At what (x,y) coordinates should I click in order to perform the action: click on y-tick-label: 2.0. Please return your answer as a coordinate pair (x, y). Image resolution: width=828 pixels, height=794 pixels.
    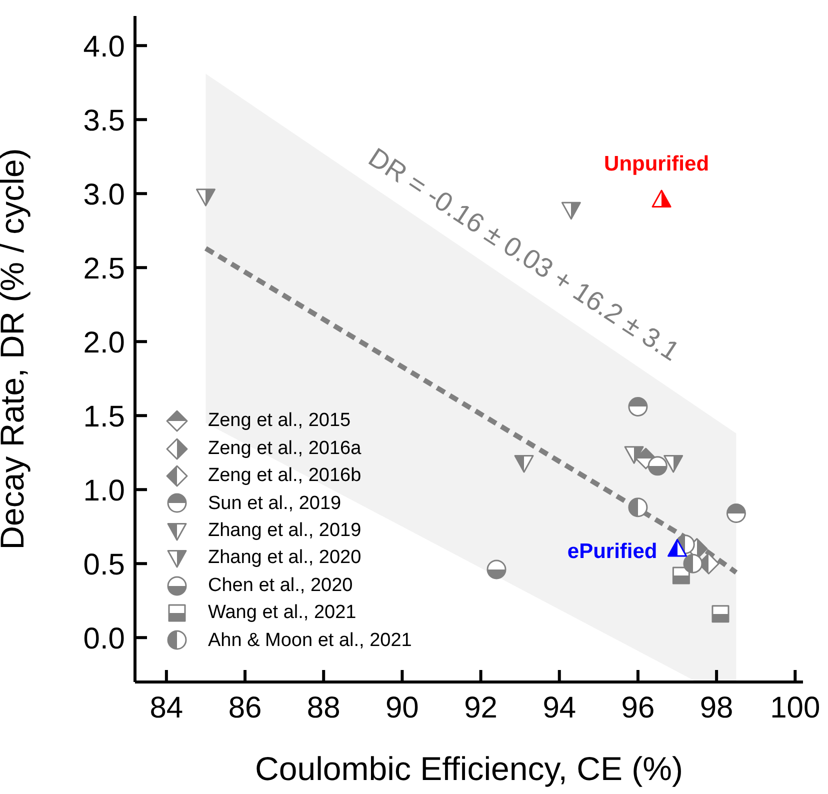
    Looking at the image, I should click on (104, 343).